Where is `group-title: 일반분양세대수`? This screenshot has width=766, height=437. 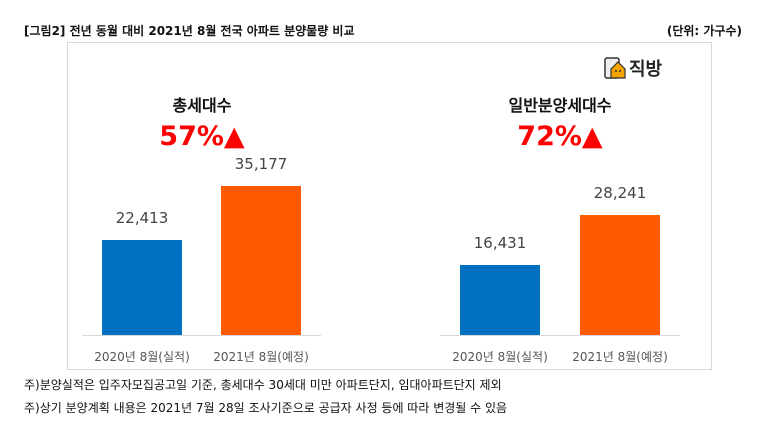
group-title: 일반분양세대수 is located at coordinates (560, 105).